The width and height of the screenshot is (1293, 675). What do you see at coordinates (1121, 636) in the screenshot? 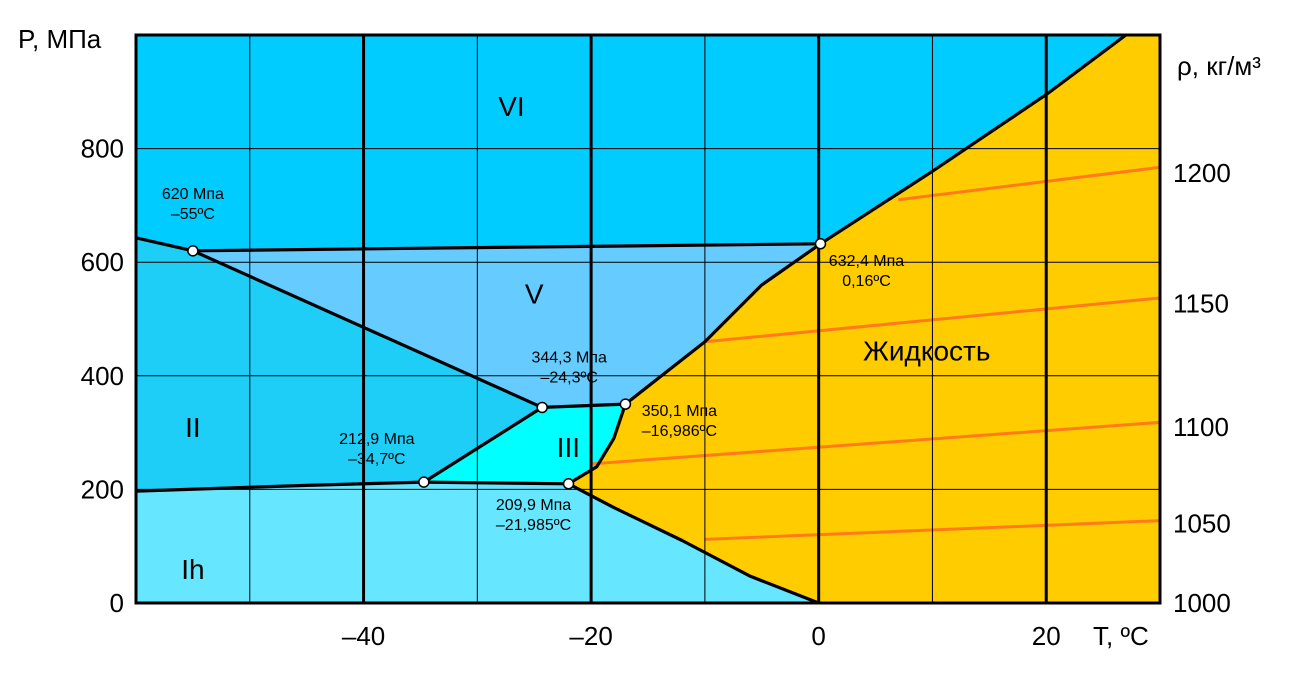
I see `x-axis-title: T, ºС` at bounding box center [1121, 636].